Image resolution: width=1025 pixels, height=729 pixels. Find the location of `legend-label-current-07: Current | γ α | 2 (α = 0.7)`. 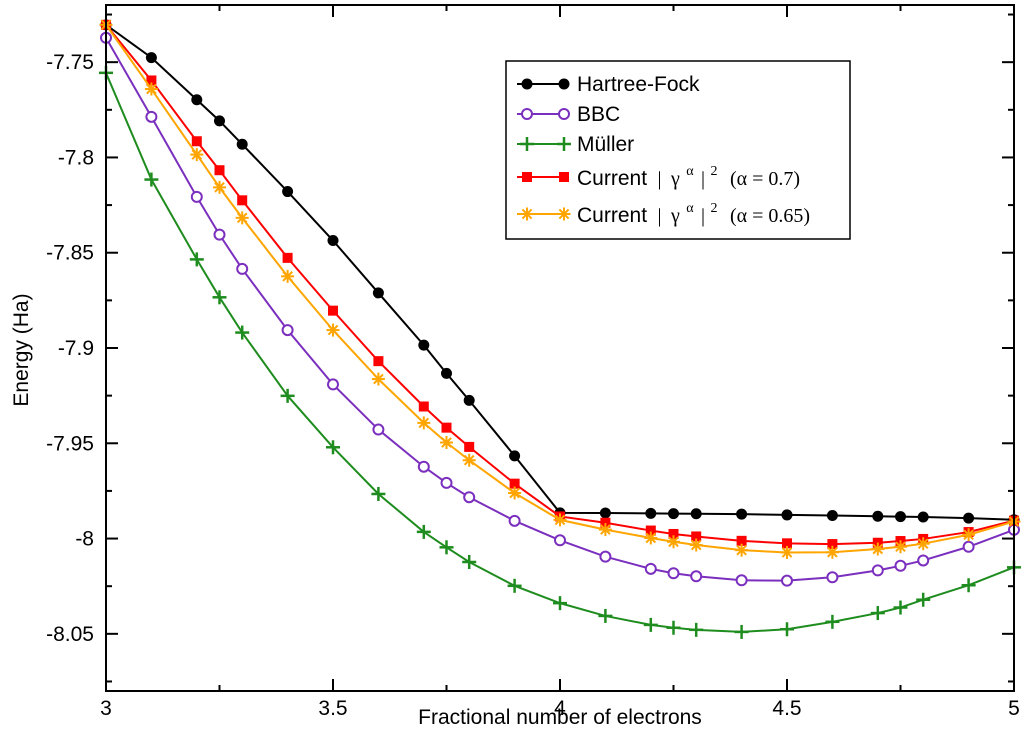

legend-label-current-07: Current | γ α | 2 (α = 0.7) is located at coordinates (688, 176).